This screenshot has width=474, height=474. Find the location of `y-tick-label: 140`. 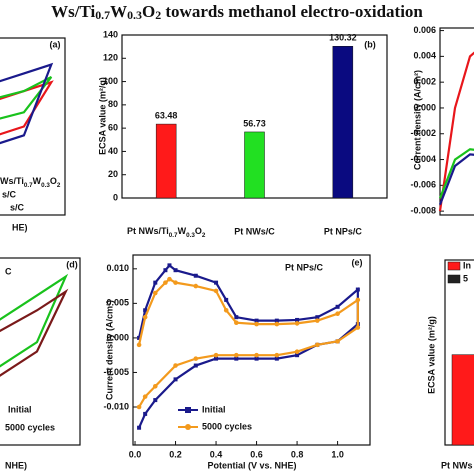

y-tick-label: 140 is located at coordinates (110, 34).